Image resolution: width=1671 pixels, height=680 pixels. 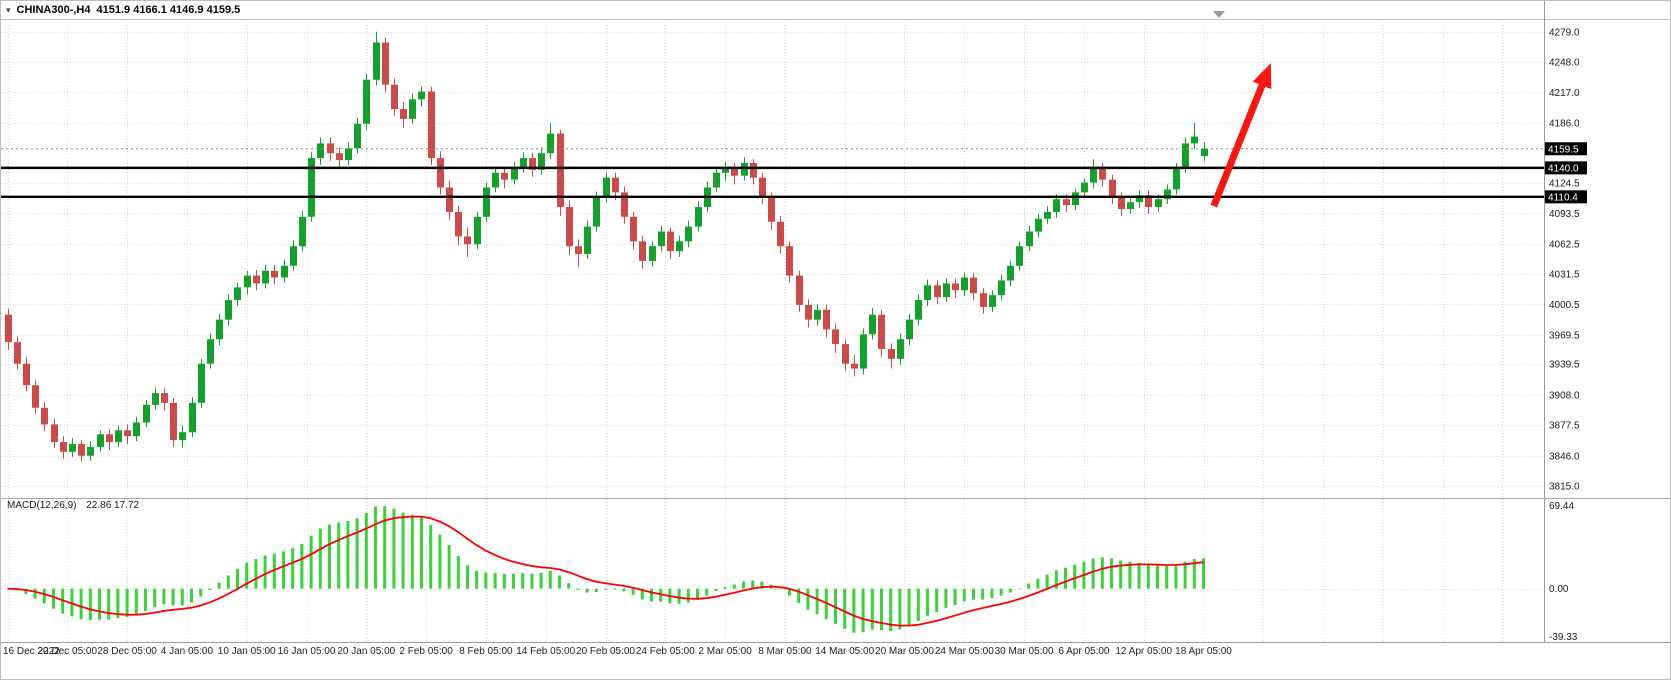 I want to click on time-axis-label: 2 Feb 05:00, so click(x=426, y=651).